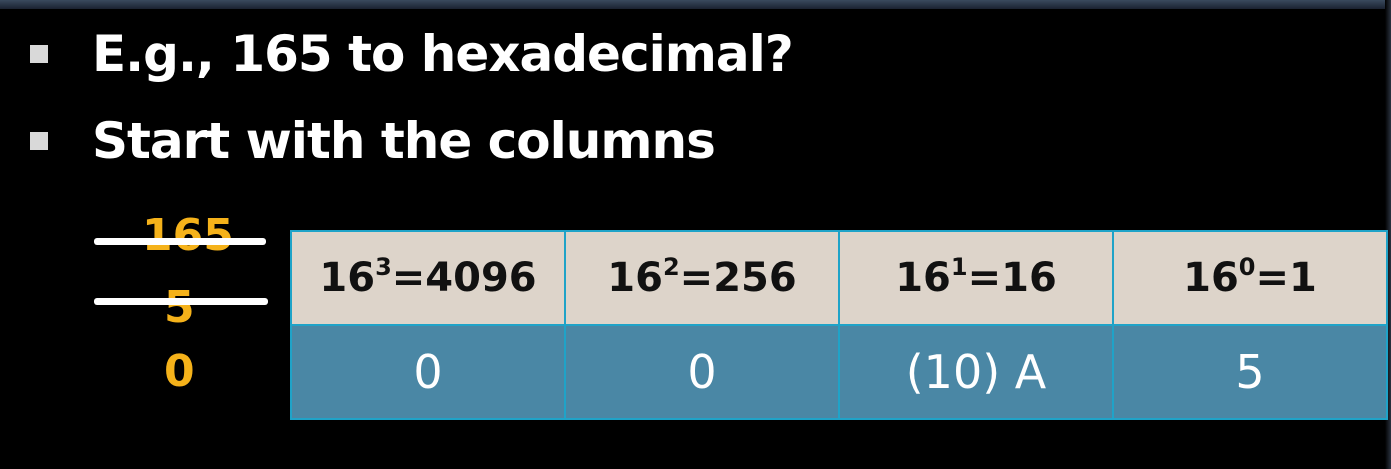 The width and height of the screenshot is (1391, 469). I want to click on working-value-0: 0, so click(179, 371).